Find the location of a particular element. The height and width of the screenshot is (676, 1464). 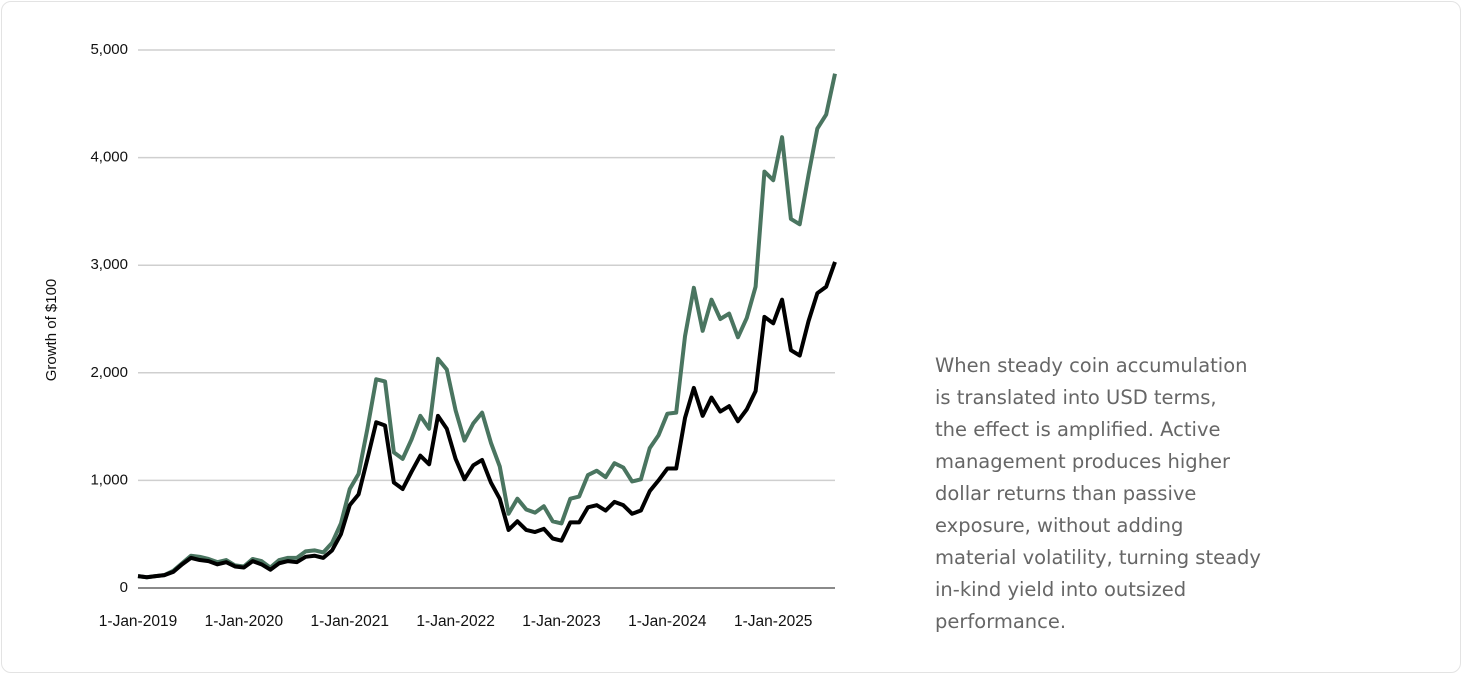

y-axis-label: Growth of $100 is located at coordinates (51, 330).